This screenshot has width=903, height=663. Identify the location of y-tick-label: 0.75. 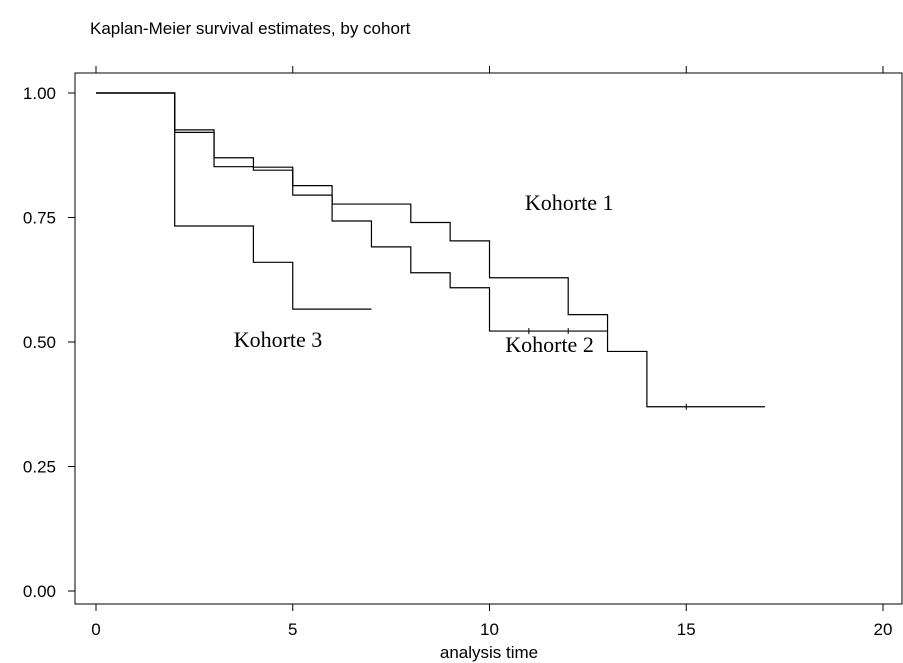
(39, 218).